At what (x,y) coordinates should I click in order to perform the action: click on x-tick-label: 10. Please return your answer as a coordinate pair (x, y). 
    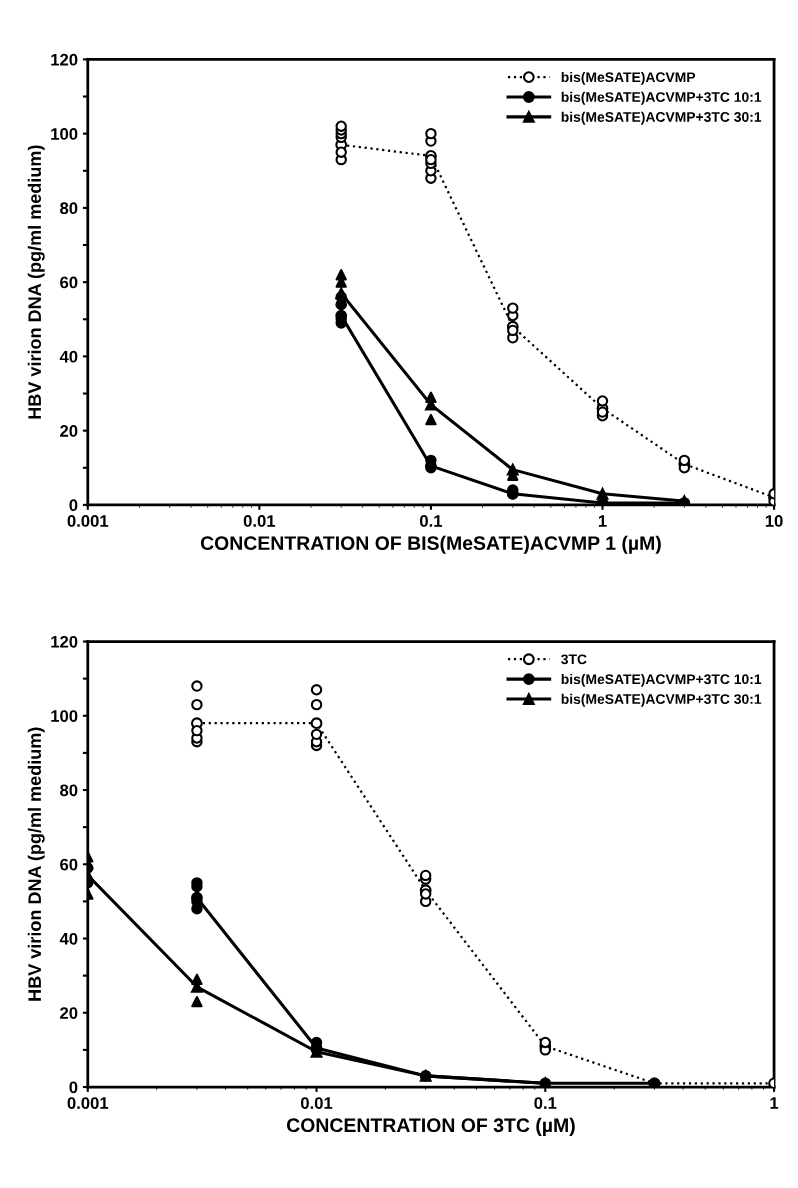
    Looking at the image, I should click on (774, 521).